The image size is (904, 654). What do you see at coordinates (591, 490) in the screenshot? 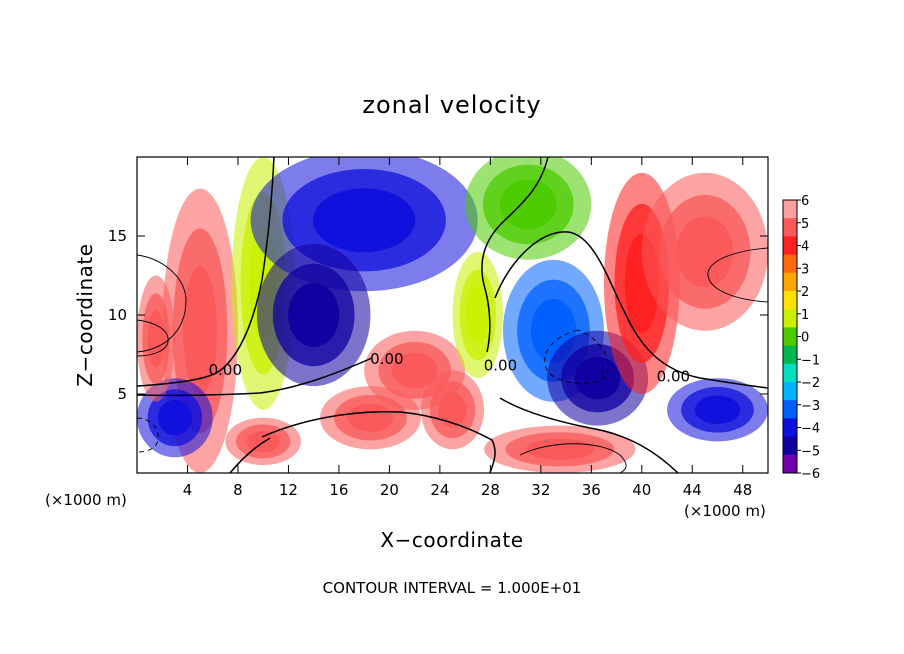
I see `x-tick-label-36: 36` at bounding box center [591, 490].